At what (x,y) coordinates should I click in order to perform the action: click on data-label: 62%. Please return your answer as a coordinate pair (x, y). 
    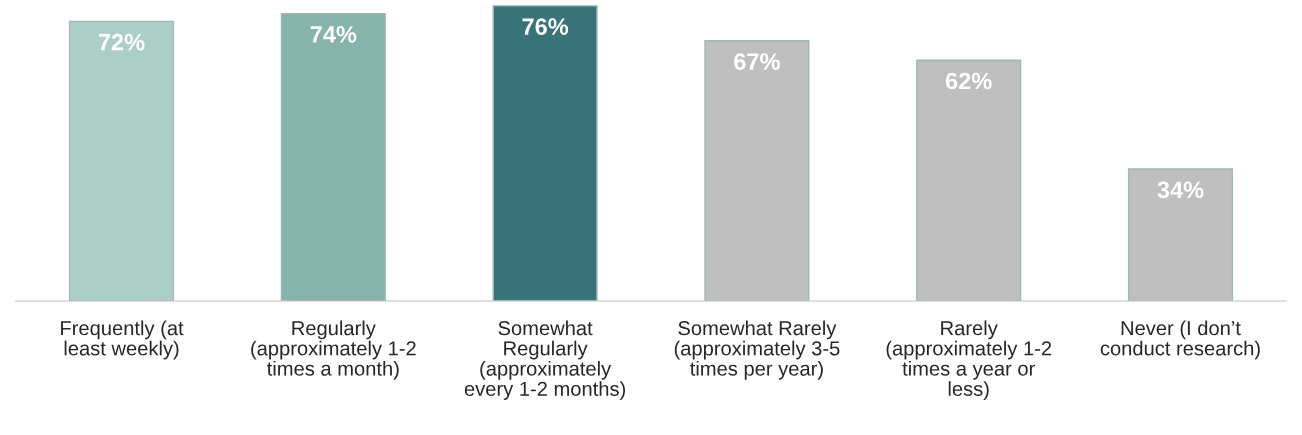
    Looking at the image, I should click on (968, 81).